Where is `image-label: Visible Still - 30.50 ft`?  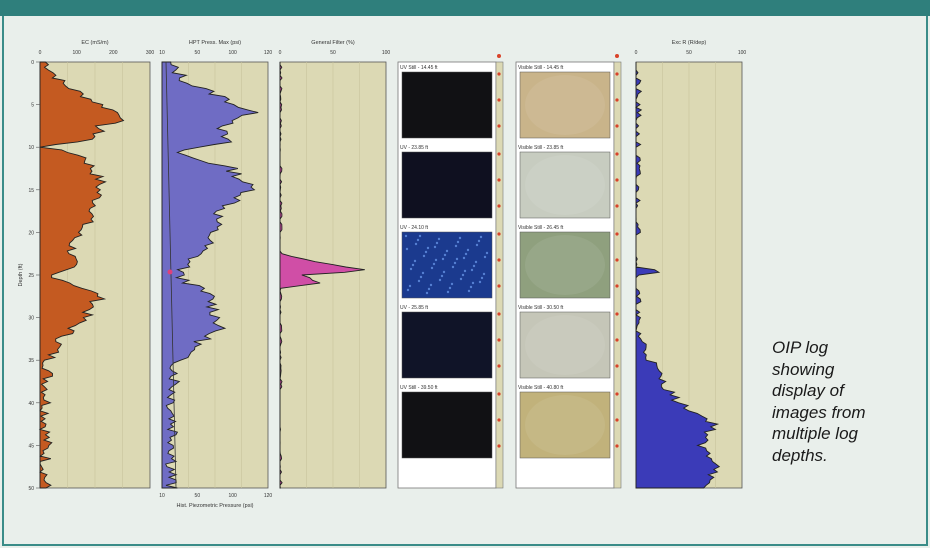
image-label: Visible Still - 30.50 ft is located at coordinates (541, 308).